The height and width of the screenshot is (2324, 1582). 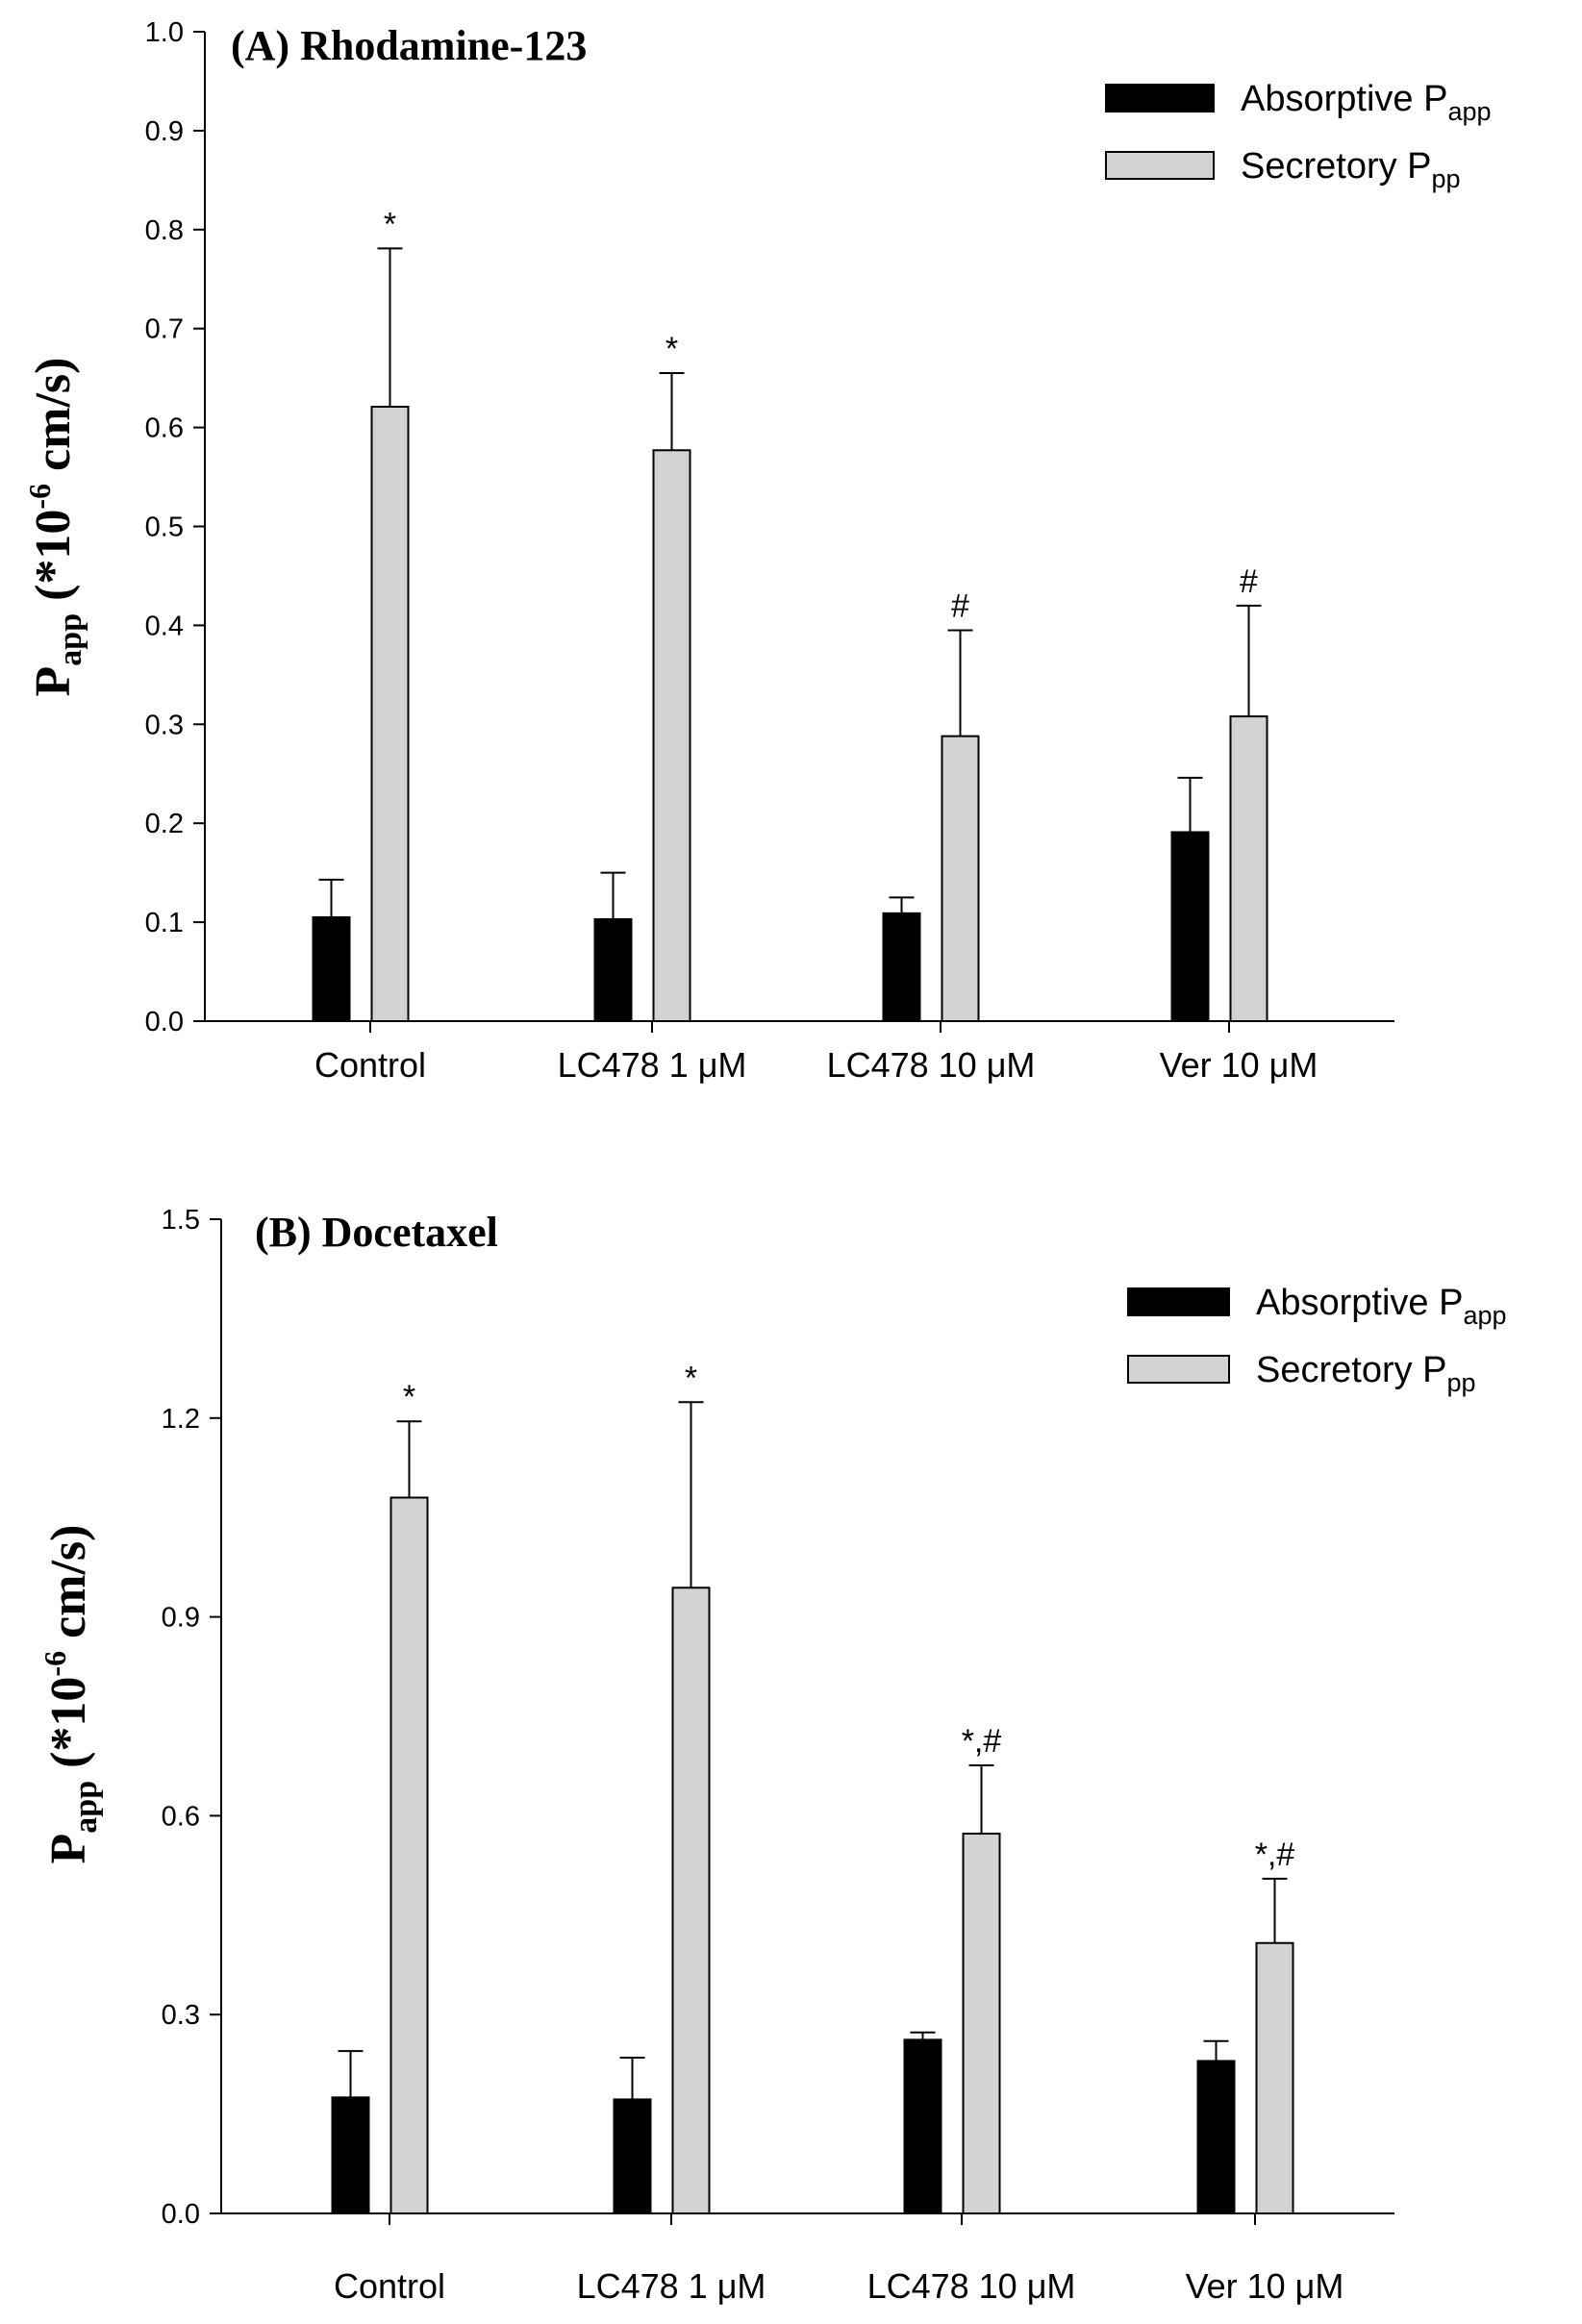 What do you see at coordinates (376, 1232) in the screenshot?
I see `chart-title-b: (B) Docetaxel` at bounding box center [376, 1232].